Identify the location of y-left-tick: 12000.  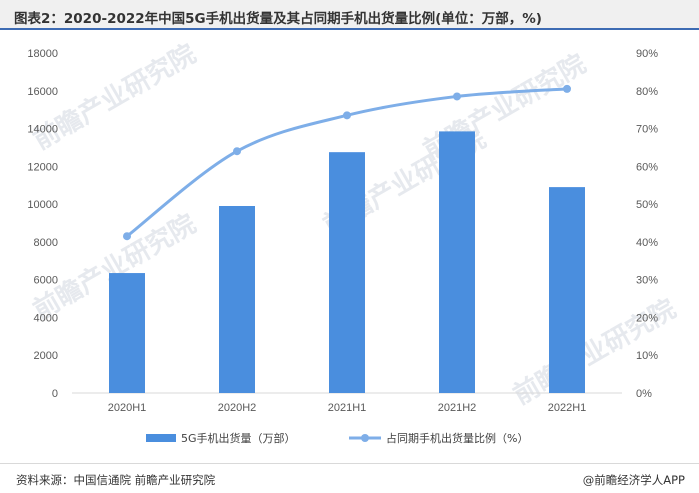
(42, 167).